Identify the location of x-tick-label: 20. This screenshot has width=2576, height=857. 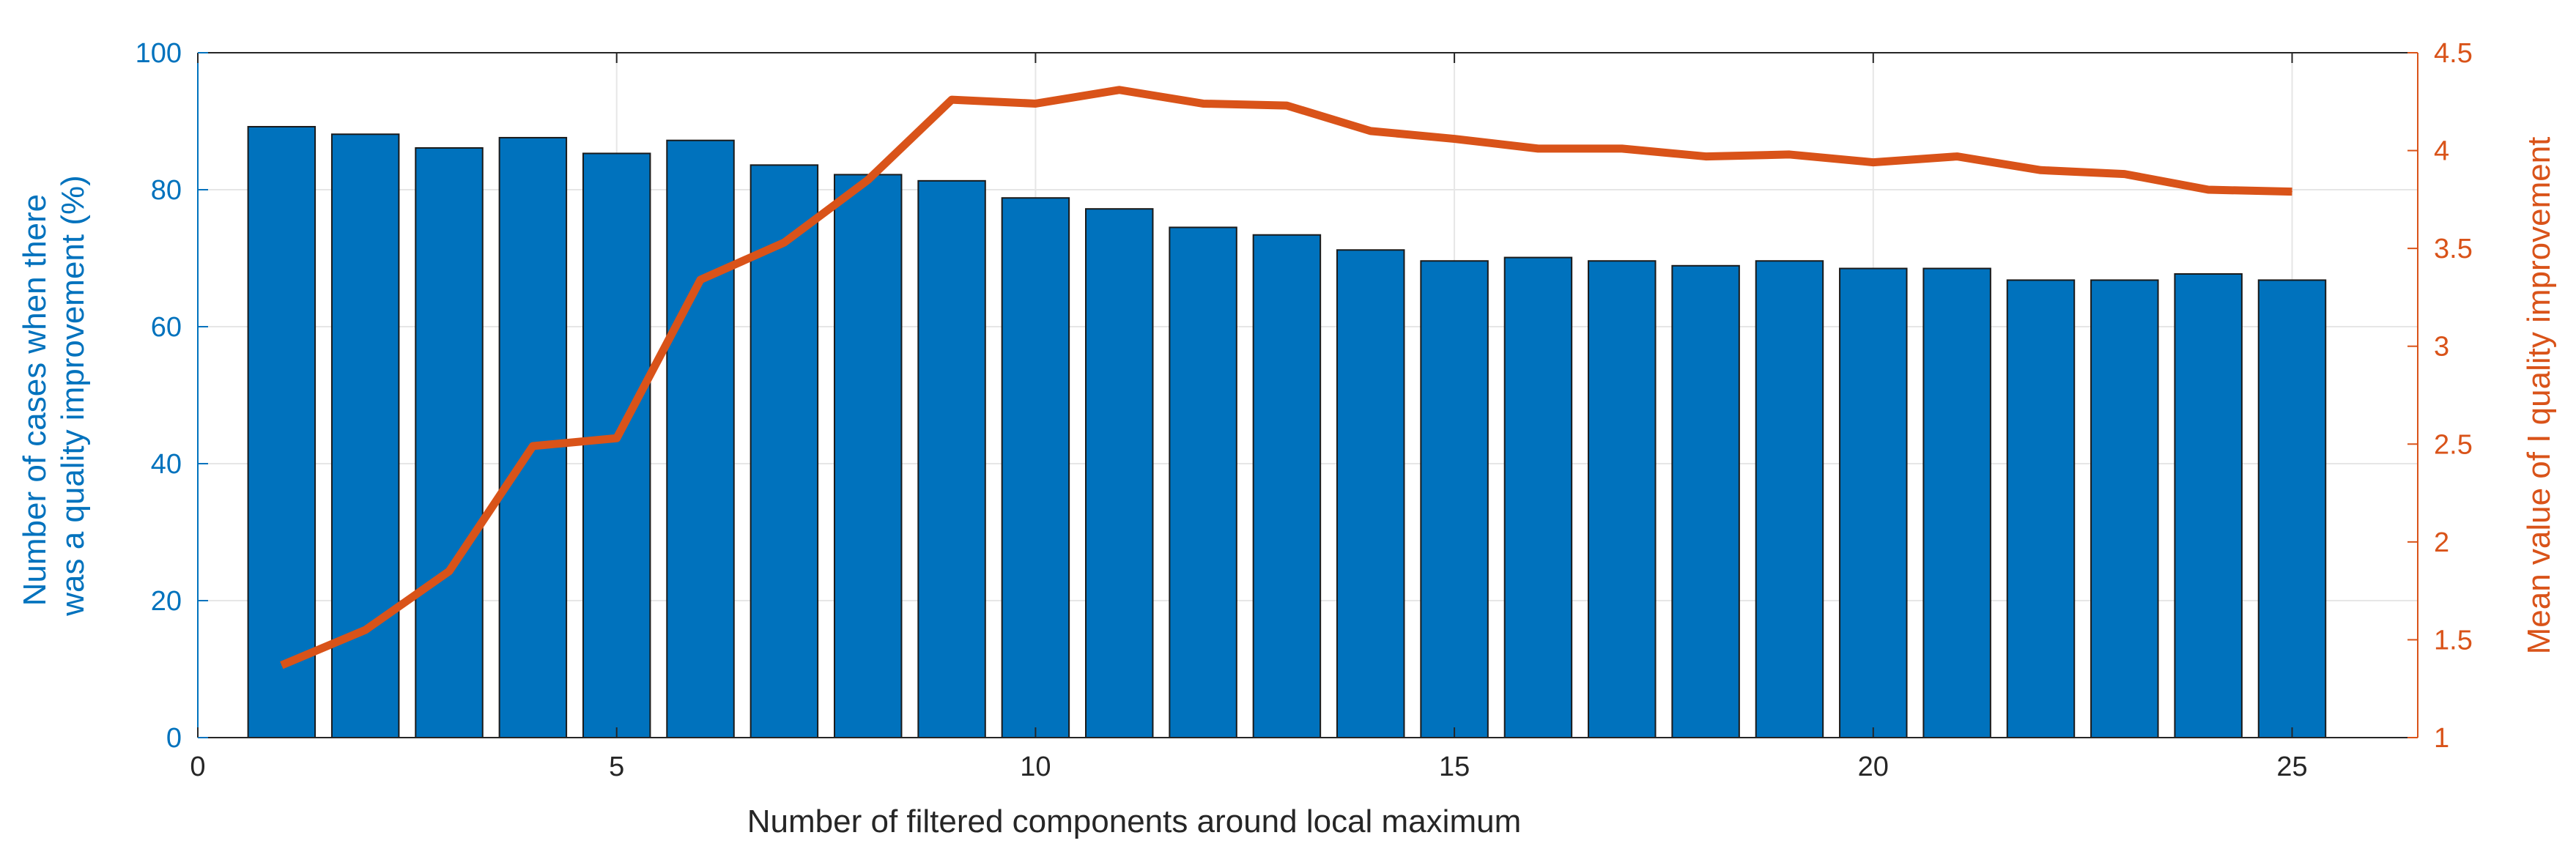
(1873, 767).